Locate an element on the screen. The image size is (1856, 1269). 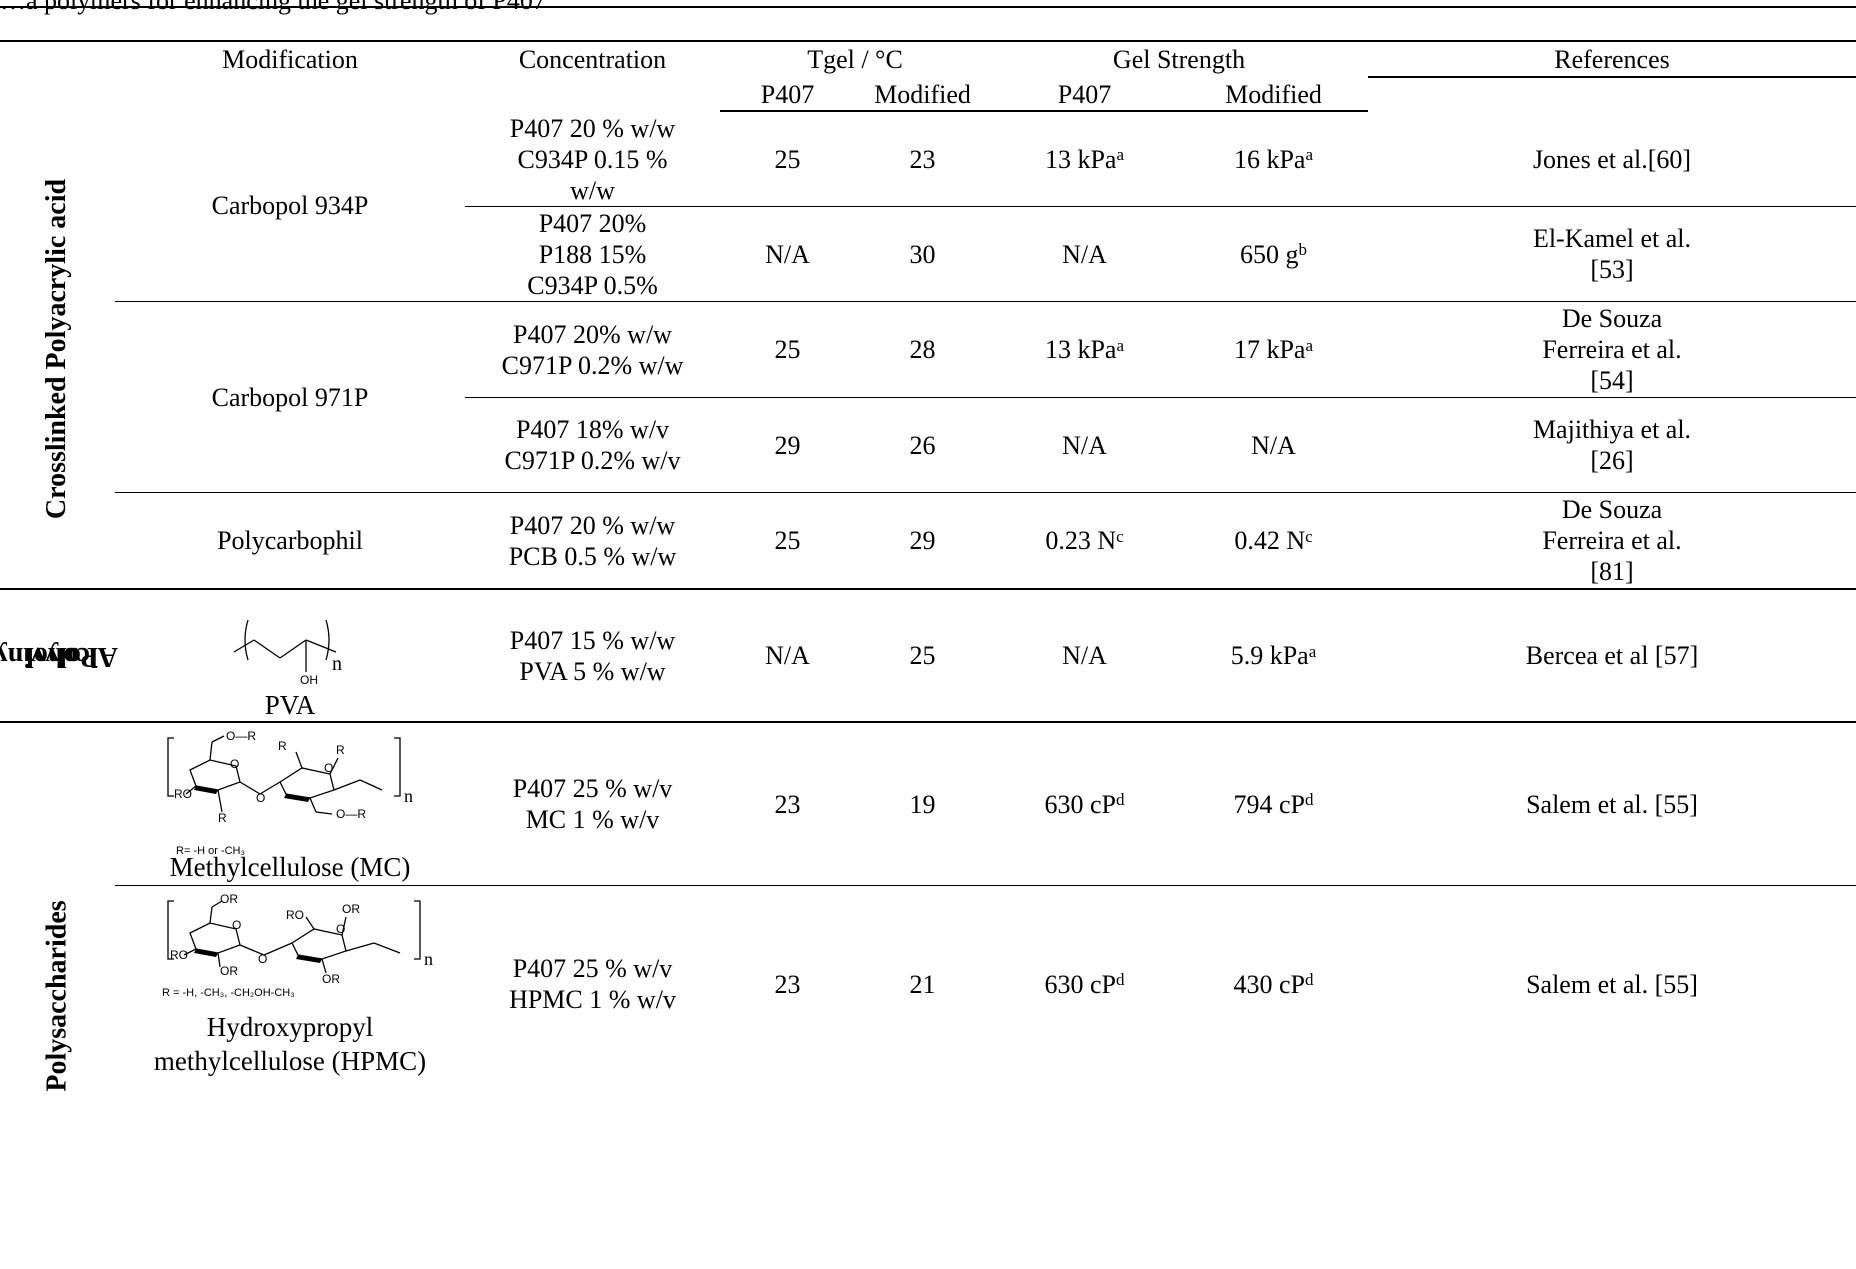
table-row-1-concentration: P407 20 % w/w C934P 0.15 % w/w is located at coordinates (592, 159).